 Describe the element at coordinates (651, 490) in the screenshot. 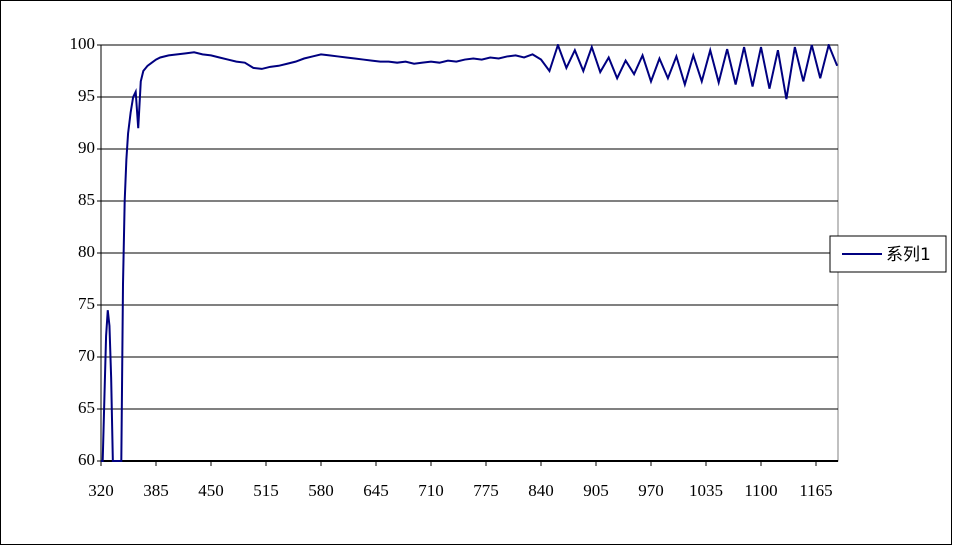

I see `x-tick-label: 970` at that location.